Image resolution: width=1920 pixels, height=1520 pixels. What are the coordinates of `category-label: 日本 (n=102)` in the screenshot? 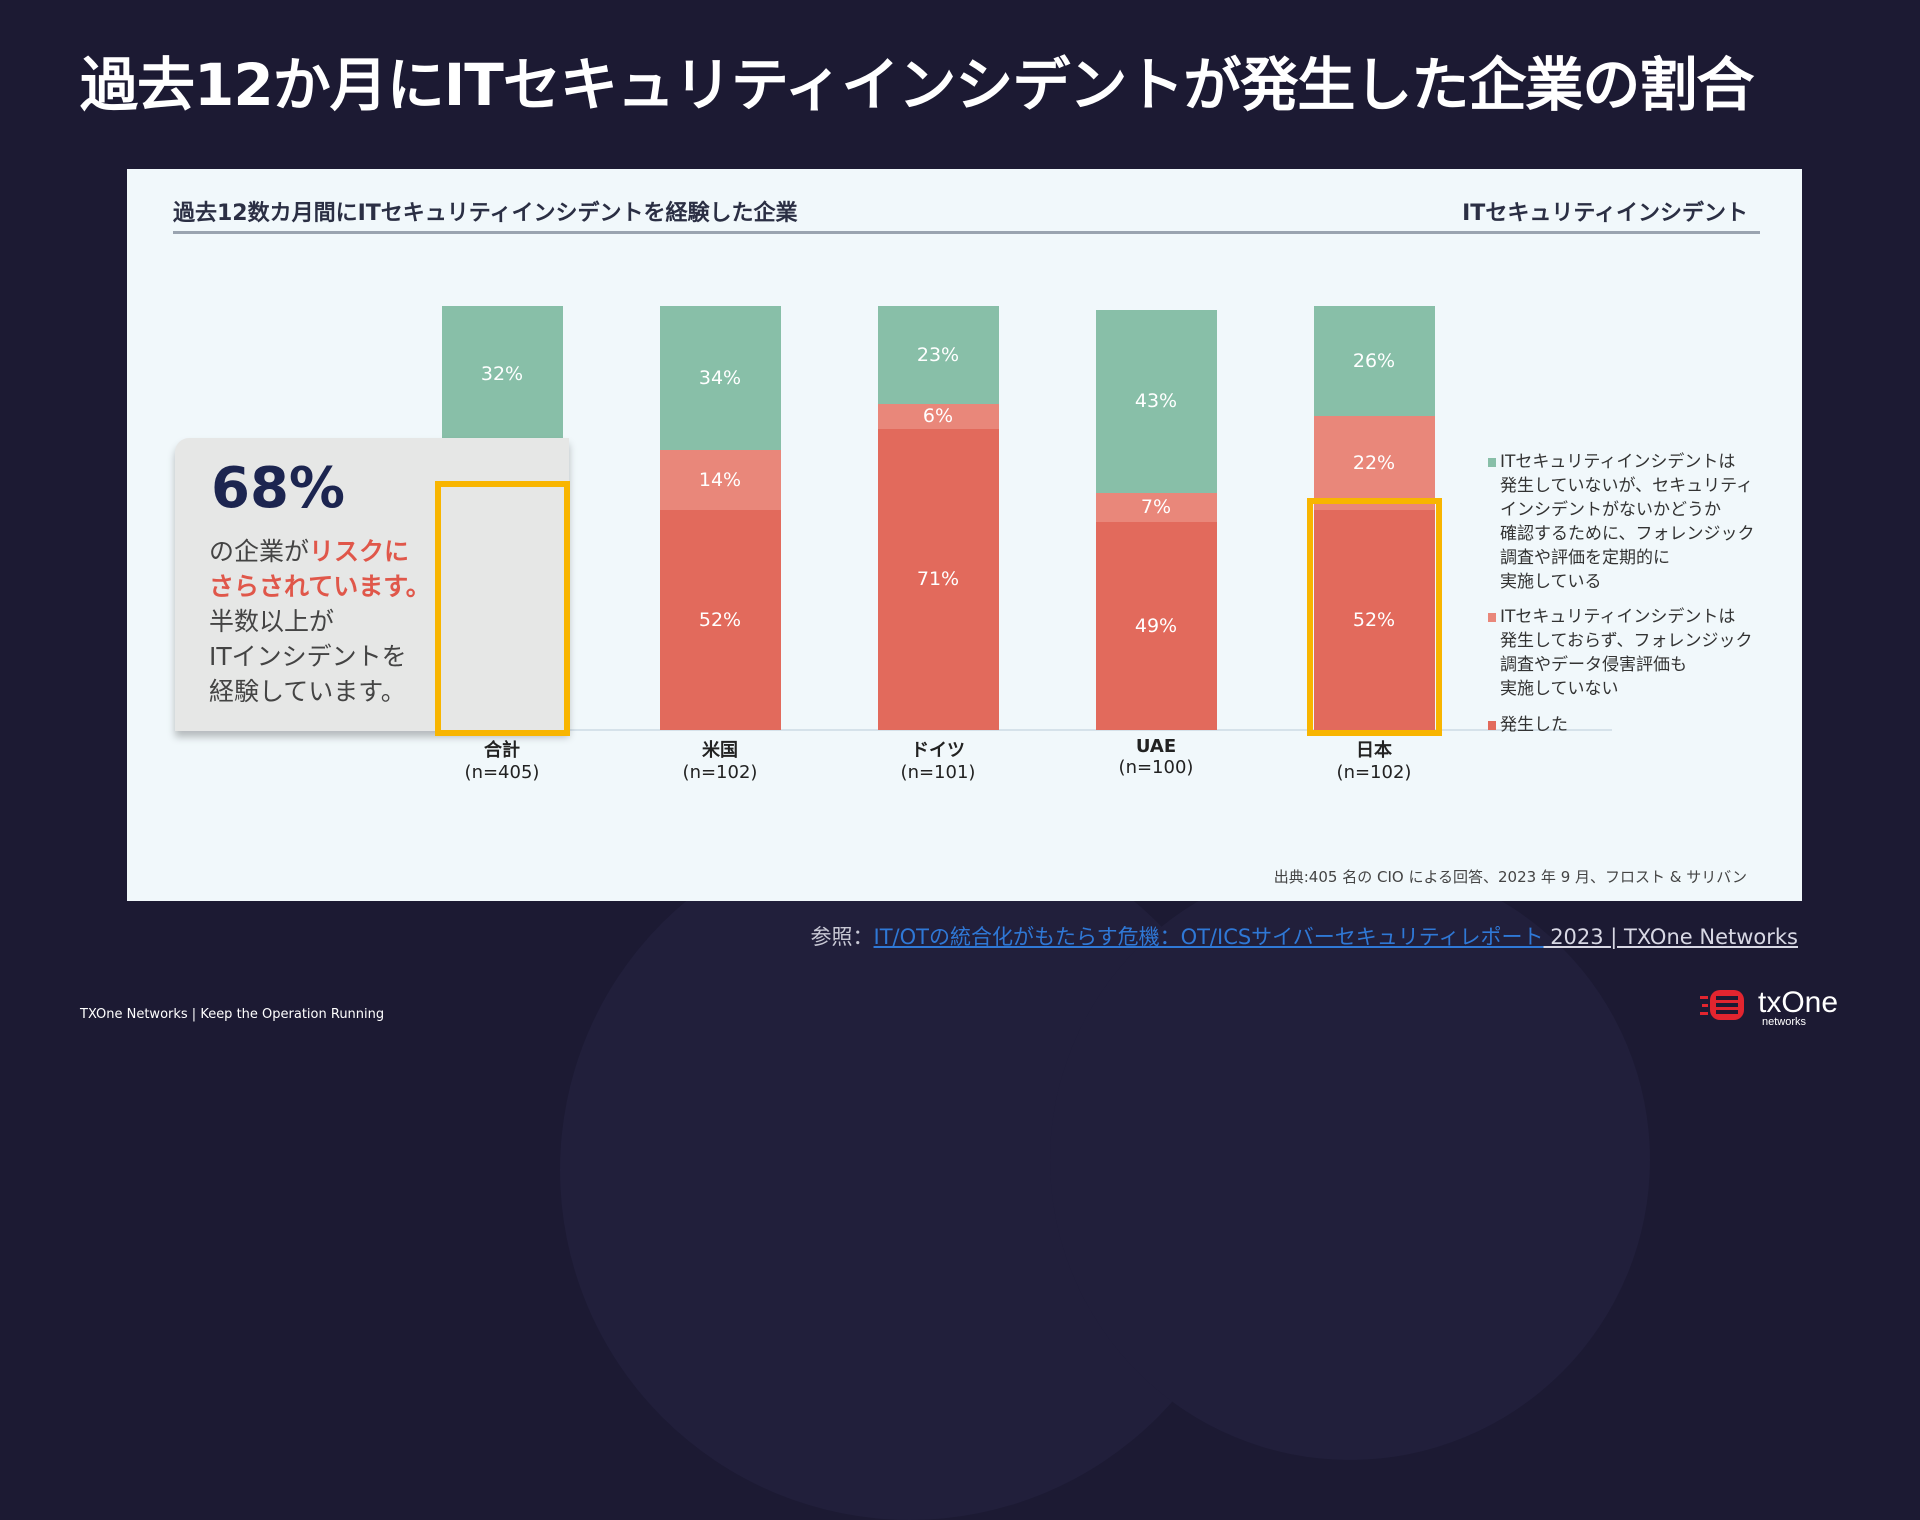 It's located at (1374, 759).